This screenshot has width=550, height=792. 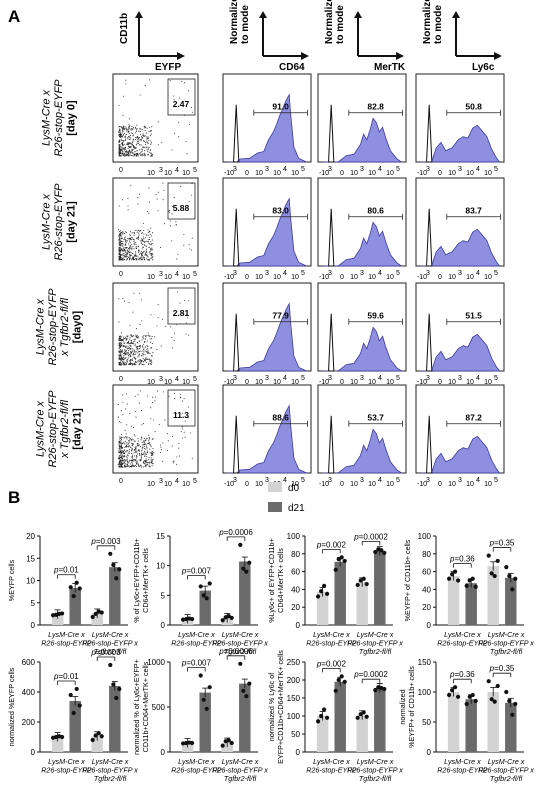 I want to click on pvalue-label: p=0.0006, so click(x=235, y=532).